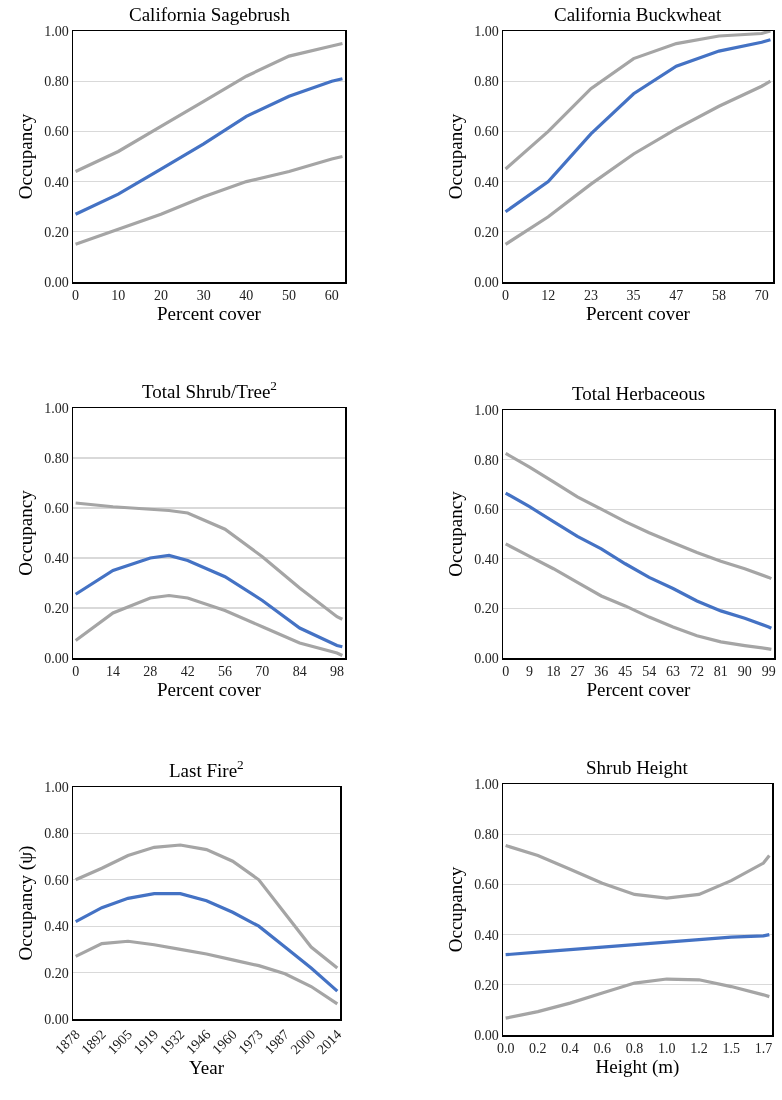  I want to click on x-tick-label: 1.7, so click(763, 1049).